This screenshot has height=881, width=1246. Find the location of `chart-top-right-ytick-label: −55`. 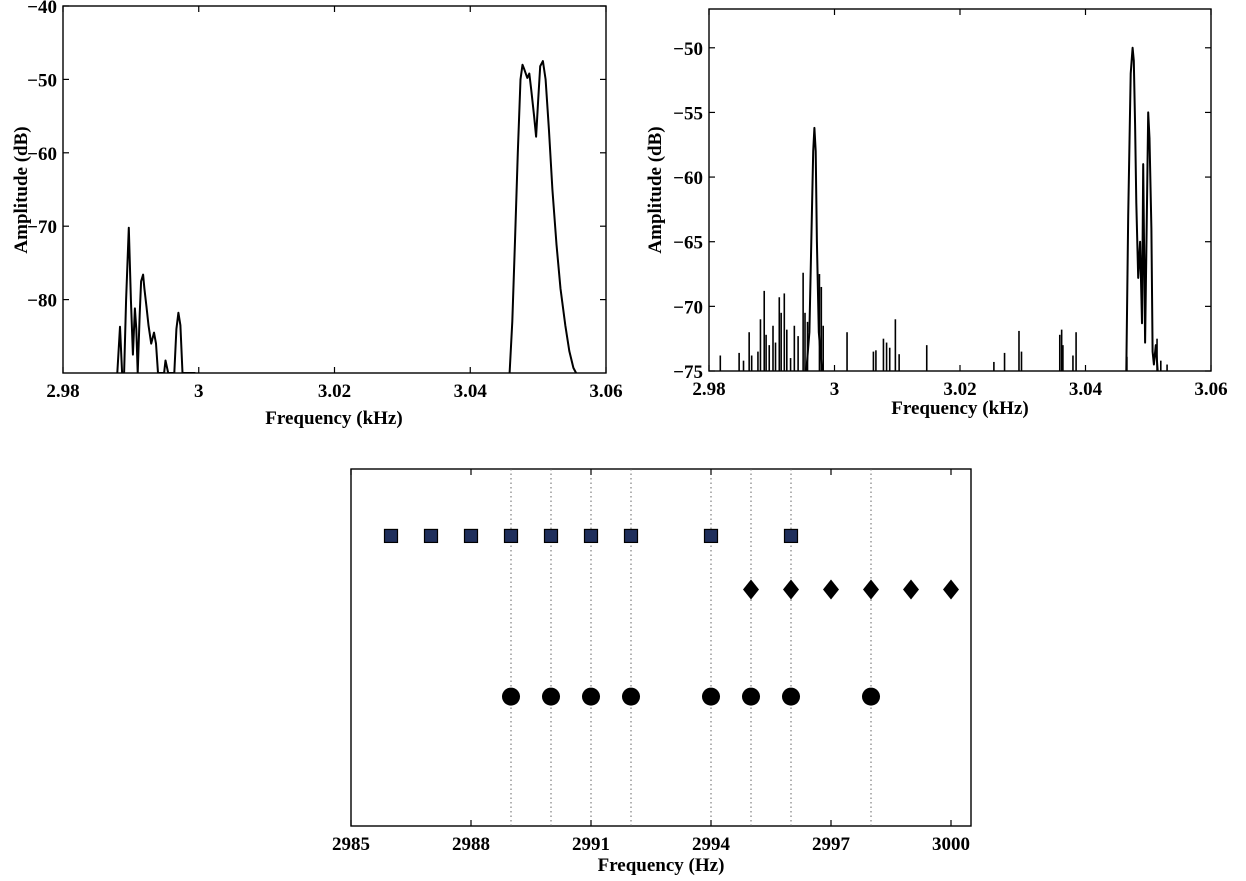

chart-top-right-ytick-label: −55 is located at coordinates (688, 113).